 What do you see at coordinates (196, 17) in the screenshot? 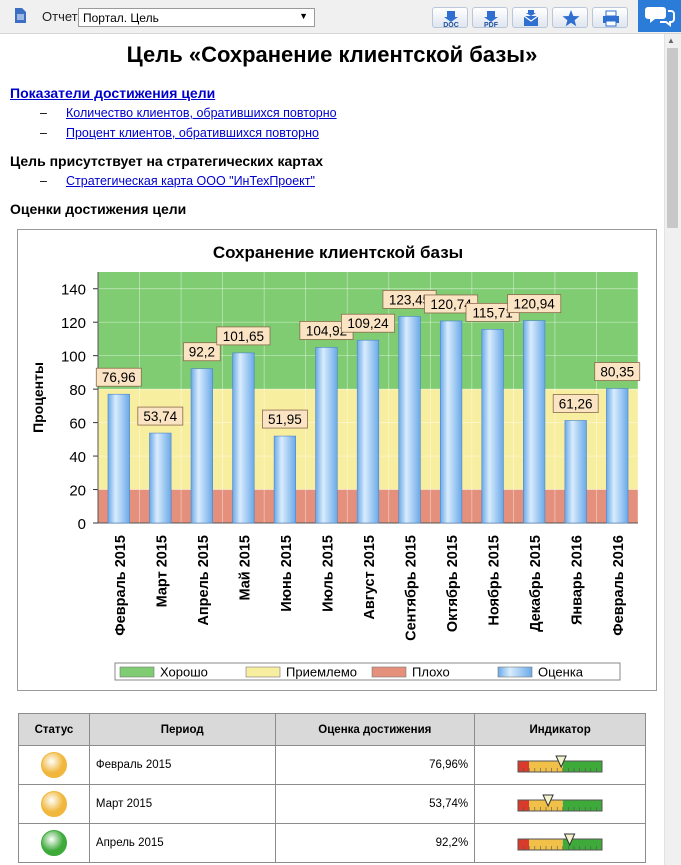
I see `report-select: Портал. Цель ▼` at bounding box center [196, 17].